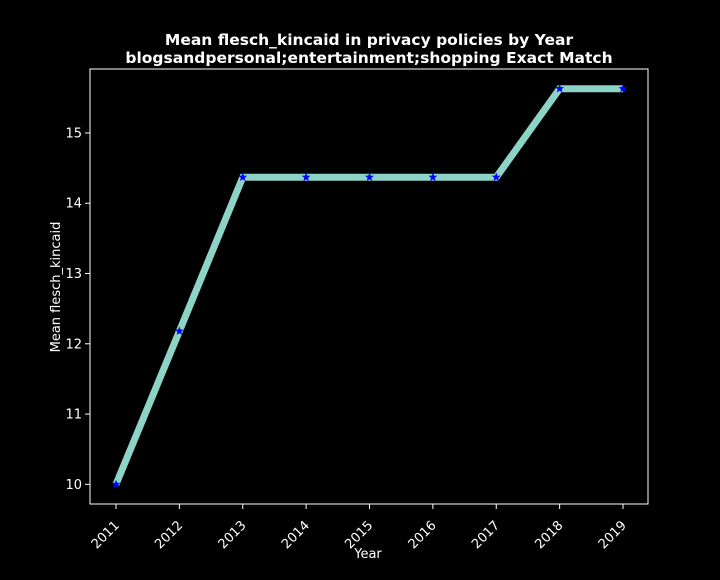 This screenshot has height=580, width=720. What do you see at coordinates (106, 535) in the screenshot?
I see `x-tick-label: 2011` at bounding box center [106, 535].